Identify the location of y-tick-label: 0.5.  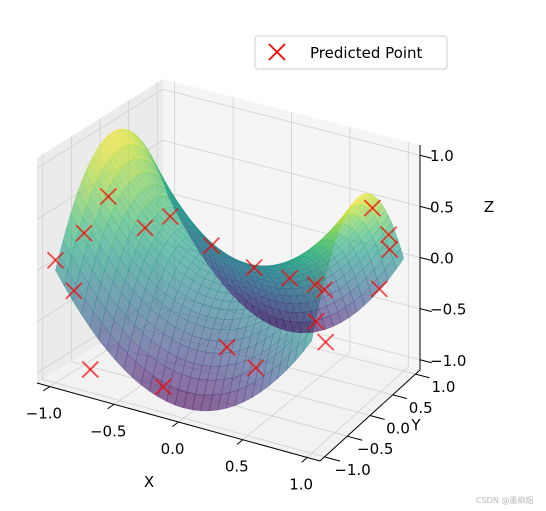
(421, 408).